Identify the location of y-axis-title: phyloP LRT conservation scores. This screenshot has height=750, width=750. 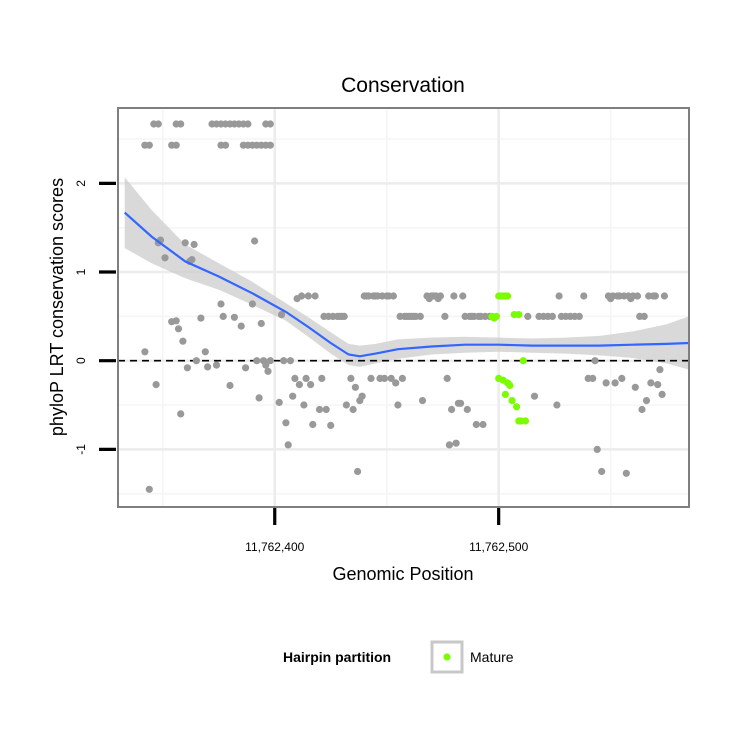
(57, 307).